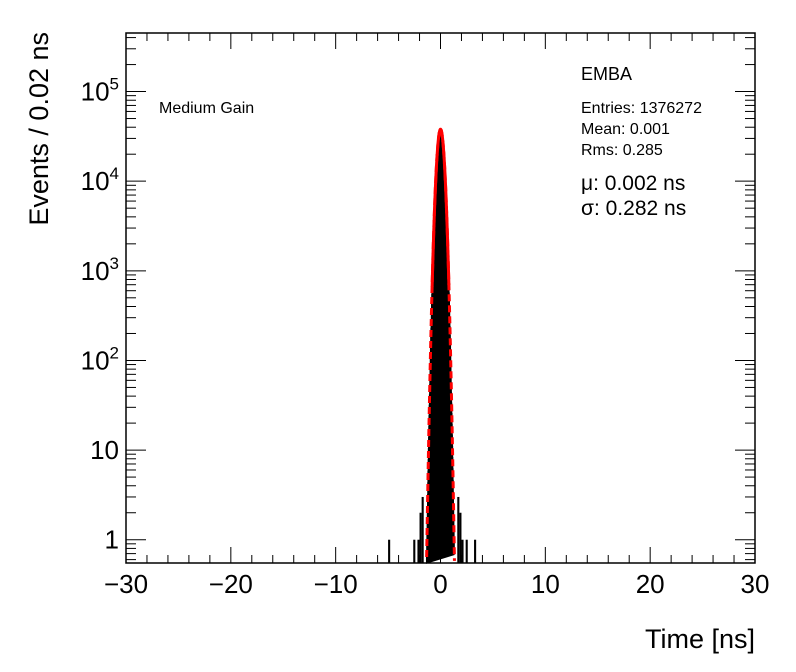 This screenshot has width=796, height=672. What do you see at coordinates (100, 91) in the screenshot?
I see `y-tick-label: 10⁵` at bounding box center [100, 91].